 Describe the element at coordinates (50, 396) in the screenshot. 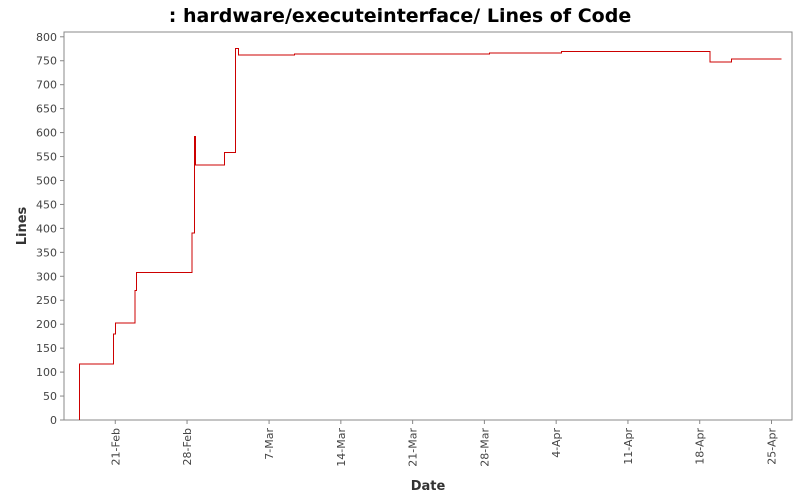

I see `y-tick-label: 50` at that location.